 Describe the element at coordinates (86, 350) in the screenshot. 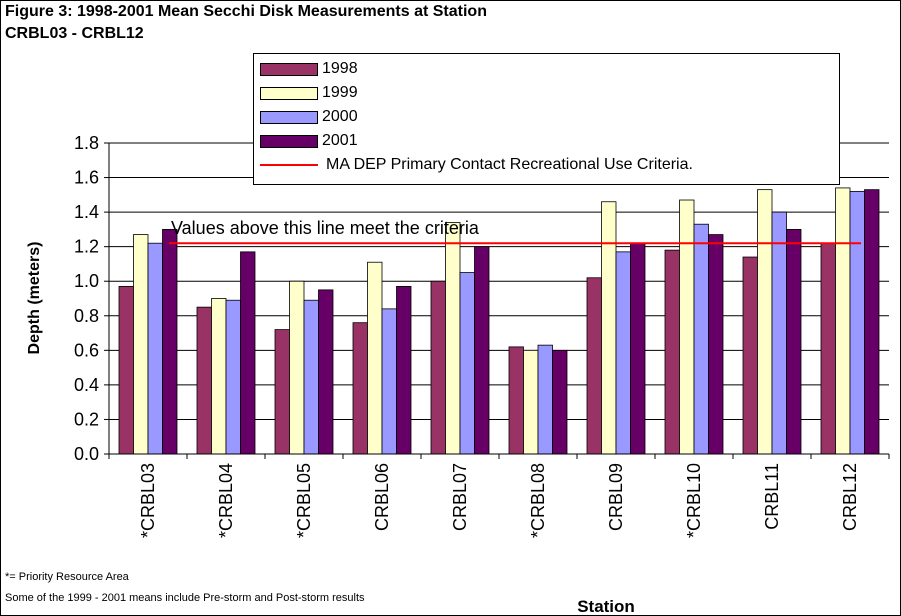

I see `y-tick-label: 0.6` at that location.